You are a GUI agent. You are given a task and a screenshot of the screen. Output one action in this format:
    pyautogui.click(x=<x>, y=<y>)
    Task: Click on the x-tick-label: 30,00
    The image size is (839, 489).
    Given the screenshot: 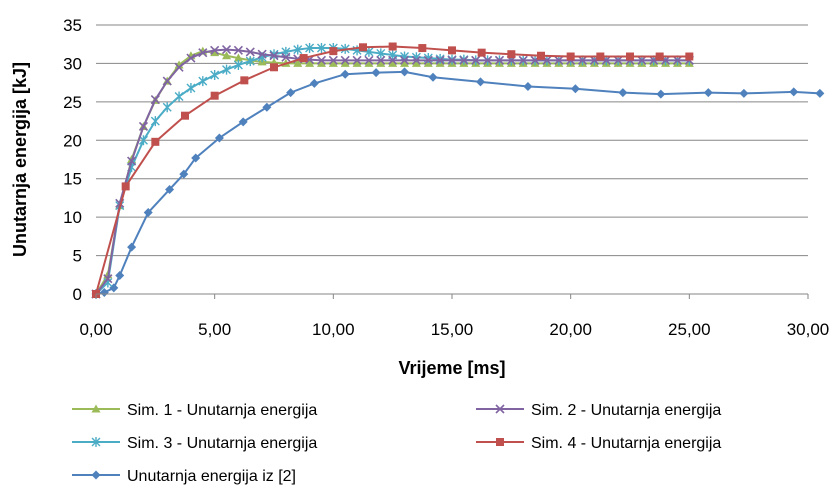 What is the action you would take?
    pyautogui.click(x=808, y=329)
    